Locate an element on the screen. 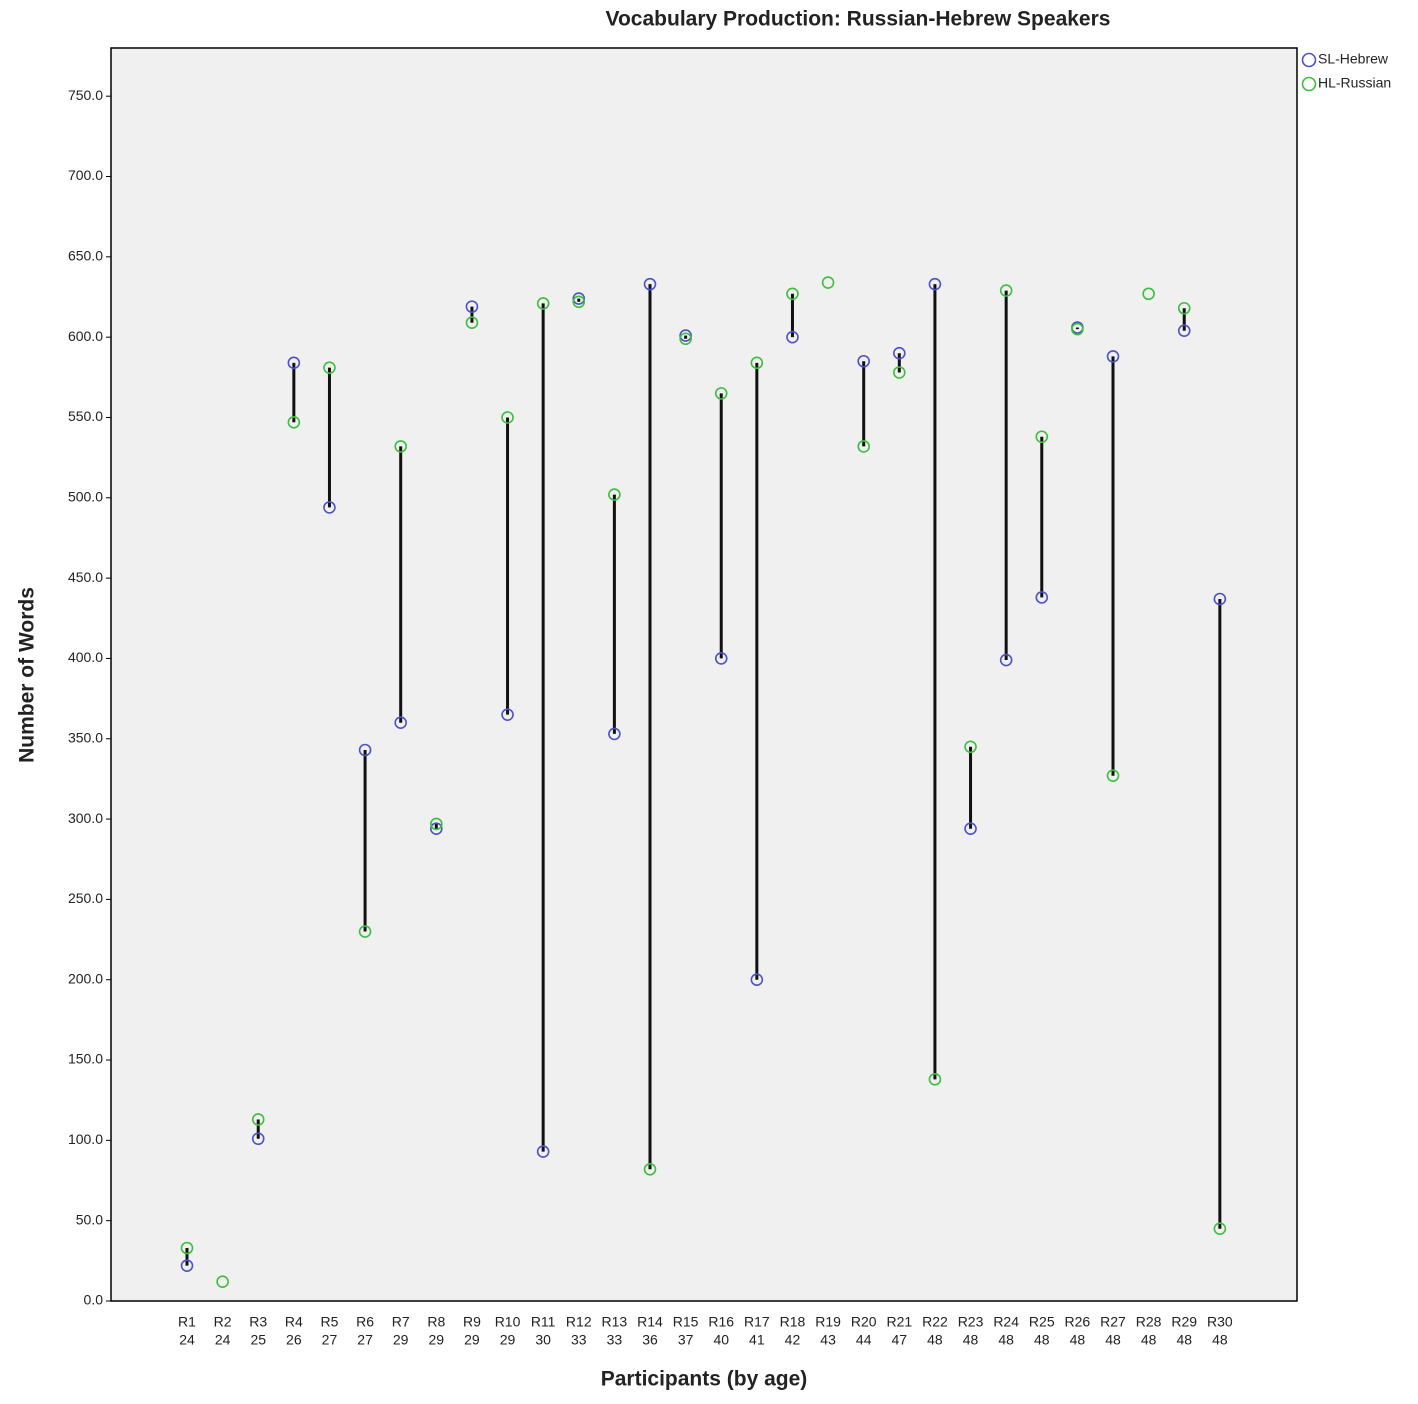  x-tick-age: 30 is located at coordinates (543, 1340).